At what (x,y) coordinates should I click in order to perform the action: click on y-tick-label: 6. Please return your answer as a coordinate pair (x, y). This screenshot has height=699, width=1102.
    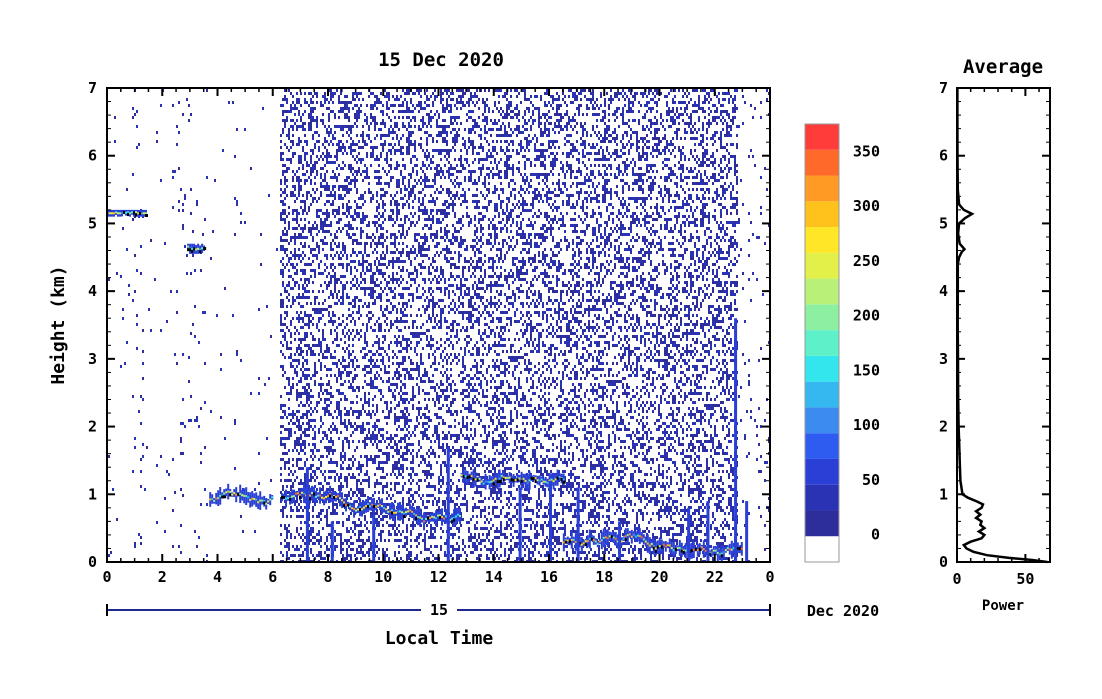
    Looking at the image, I should click on (92, 156).